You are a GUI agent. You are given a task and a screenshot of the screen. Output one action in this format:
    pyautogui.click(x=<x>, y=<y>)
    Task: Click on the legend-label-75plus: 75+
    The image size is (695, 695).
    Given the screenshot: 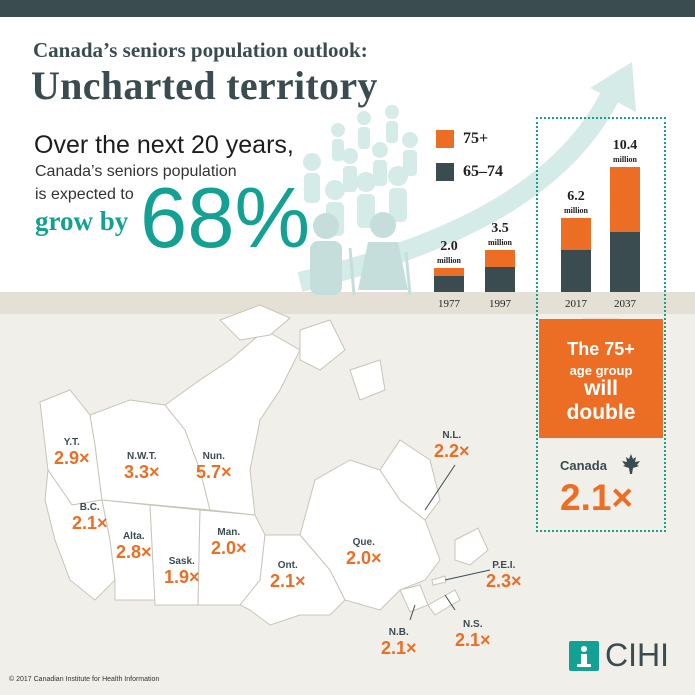 What is the action you would take?
    pyautogui.click(x=476, y=138)
    